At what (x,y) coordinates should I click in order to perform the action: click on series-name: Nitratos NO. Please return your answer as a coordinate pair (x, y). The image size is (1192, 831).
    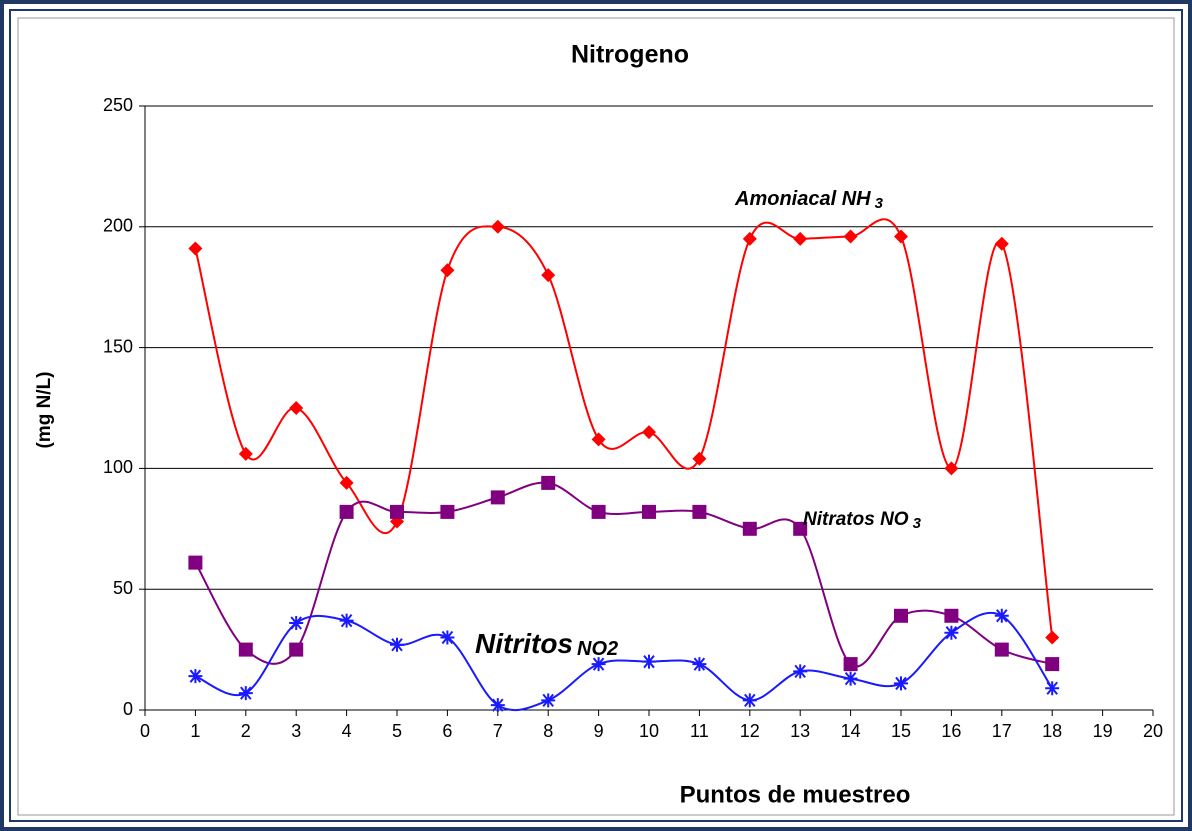
    Looking at the image, I should click on (856, 519).